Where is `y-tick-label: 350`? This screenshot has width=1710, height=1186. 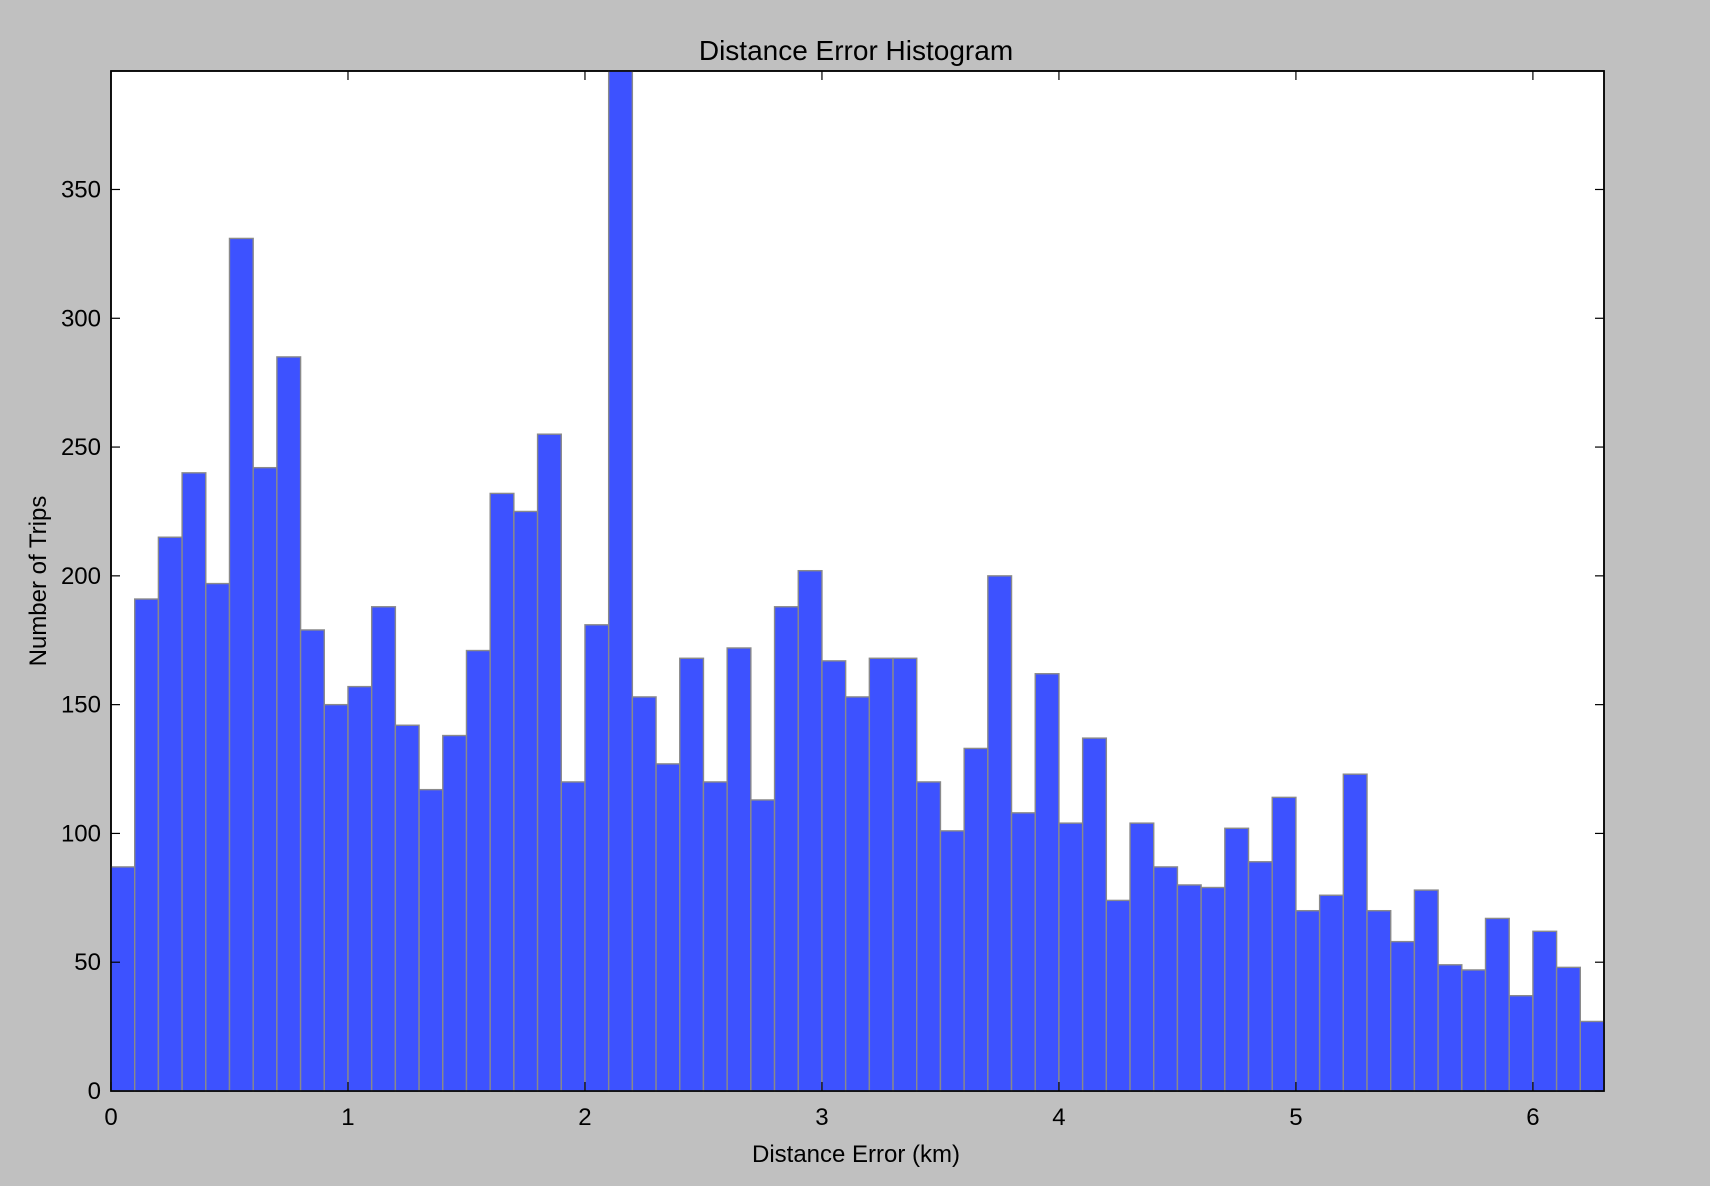
y-tick-label: 350 is located at coordinates (81, 189).